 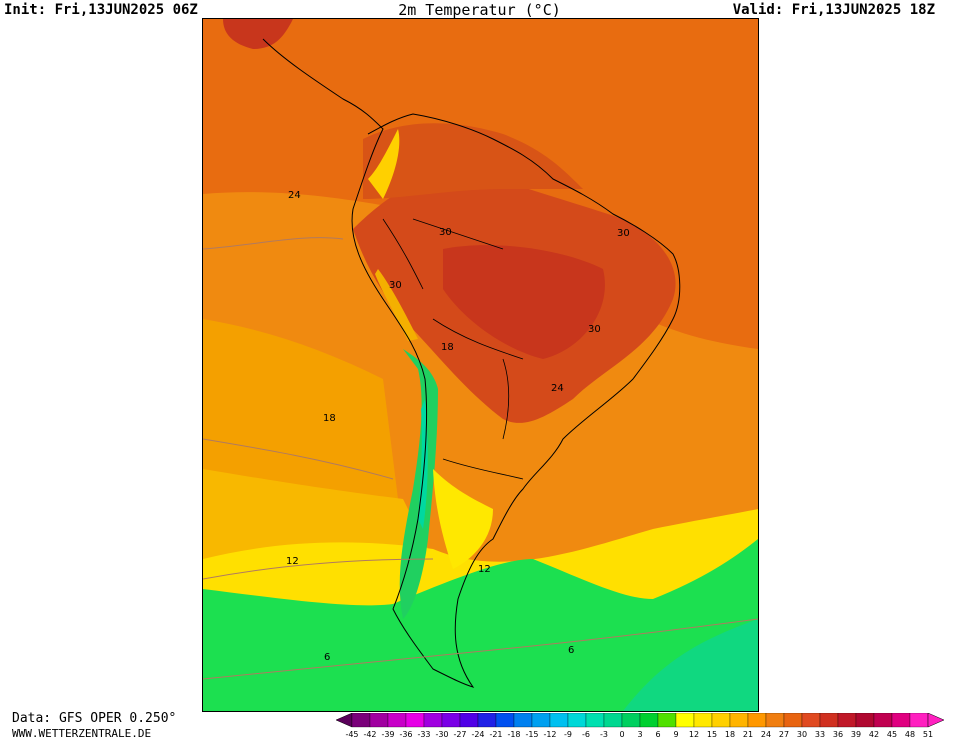 What do you see at coordinates (94, 718) in the screenshot?
I see `data-source: Data: GFS OPER 0.250°` at bounding box center [94, 718].